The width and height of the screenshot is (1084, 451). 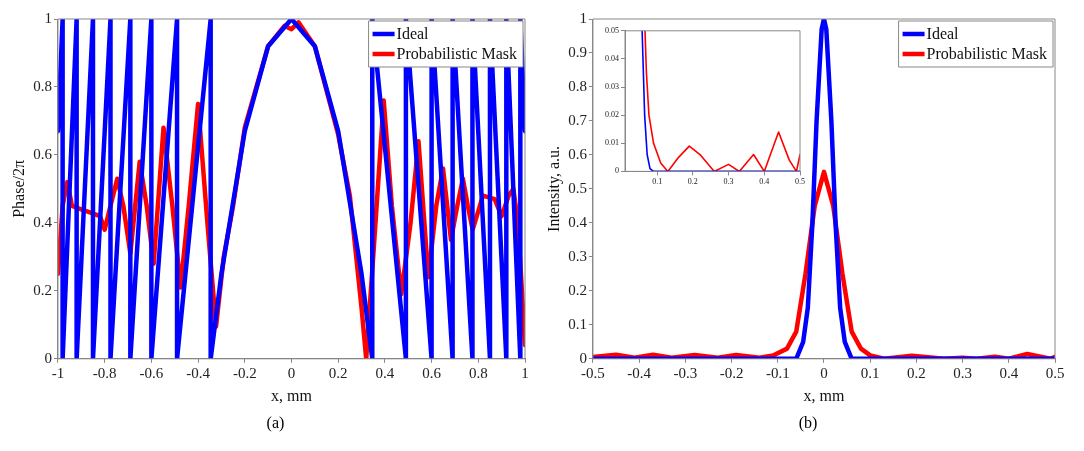 What do you see at coordinates (612, 87) in the screenshot?
I see `y-tick-label: 0.03` at bounding box center [612, 87].